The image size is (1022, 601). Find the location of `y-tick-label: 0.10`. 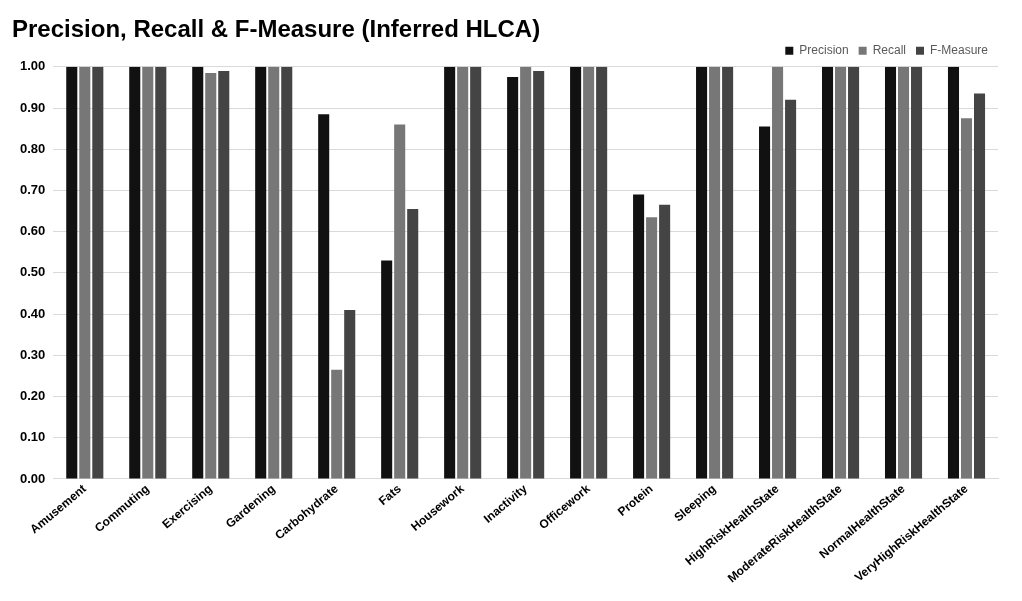

y-tick-label: 0.10 is located at coordinates (32, 437).